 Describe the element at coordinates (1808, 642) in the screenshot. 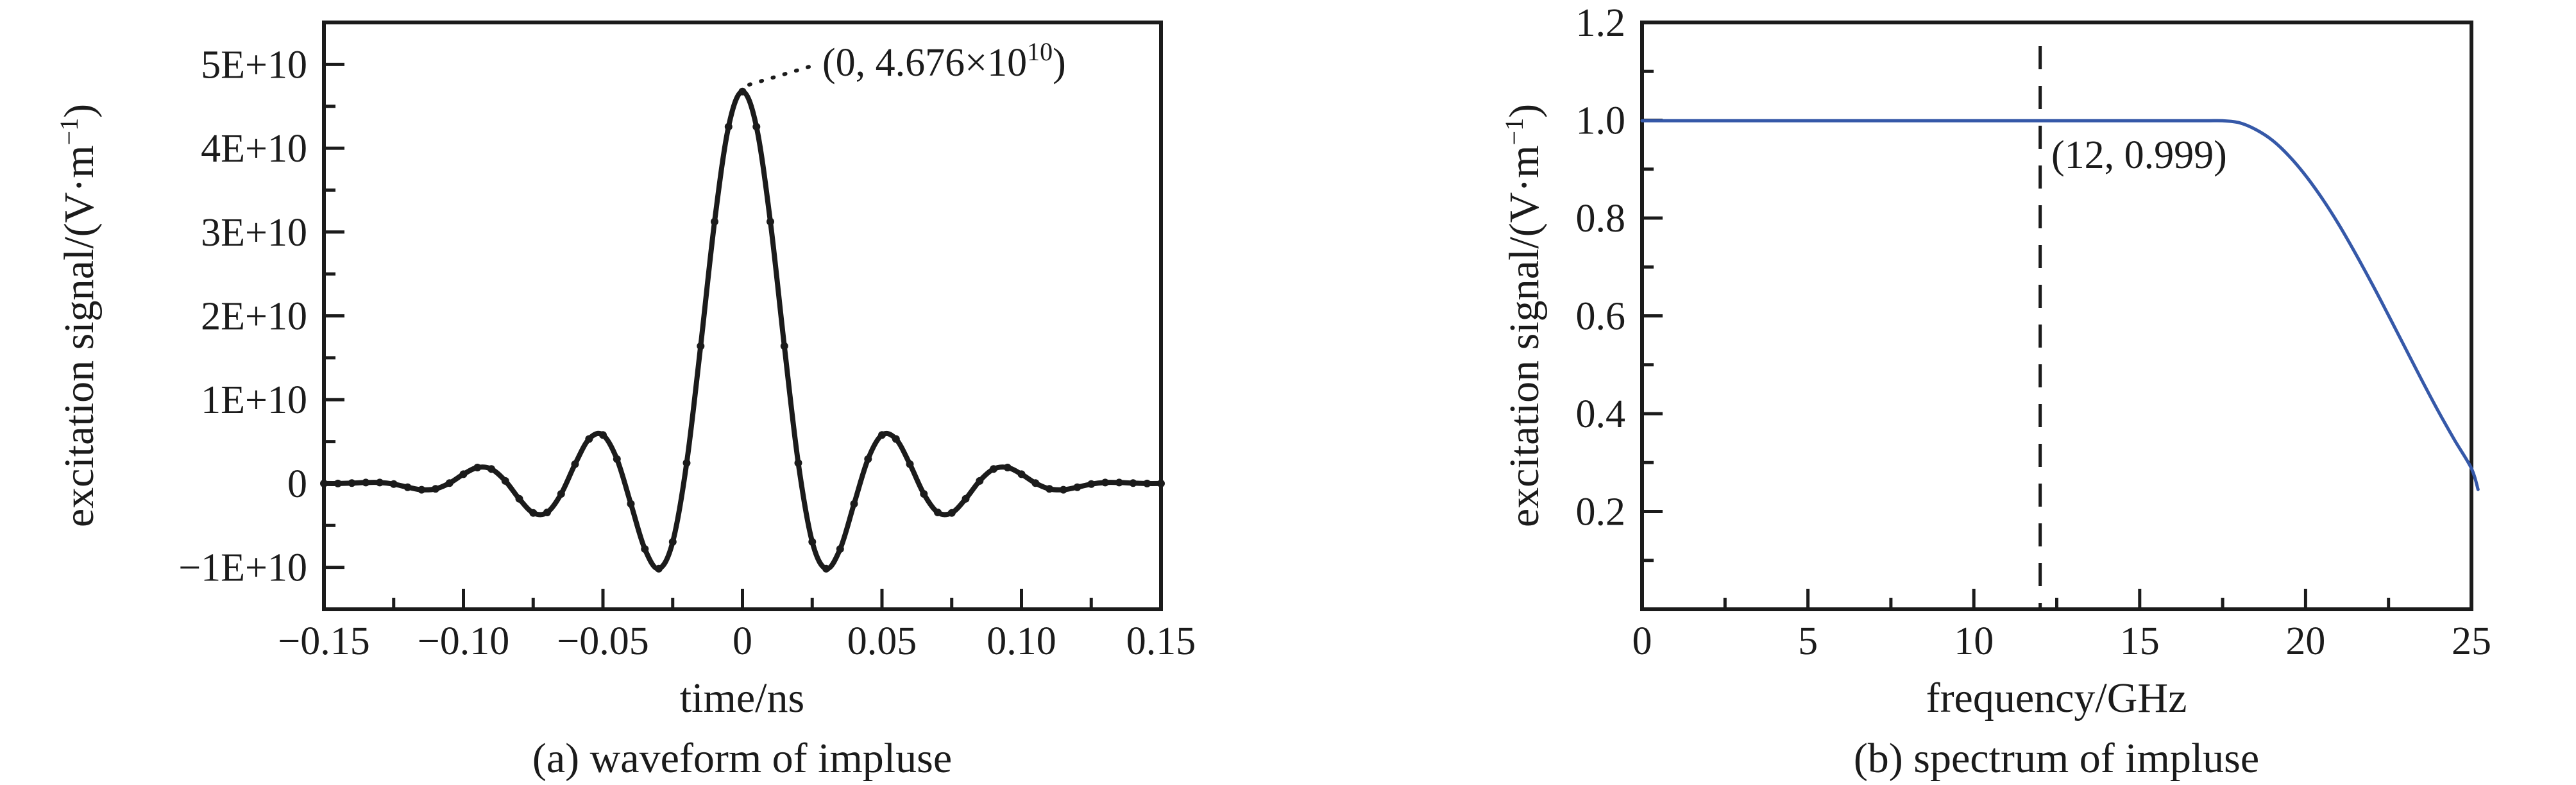

I see `x-tick-label: 5` at that location.